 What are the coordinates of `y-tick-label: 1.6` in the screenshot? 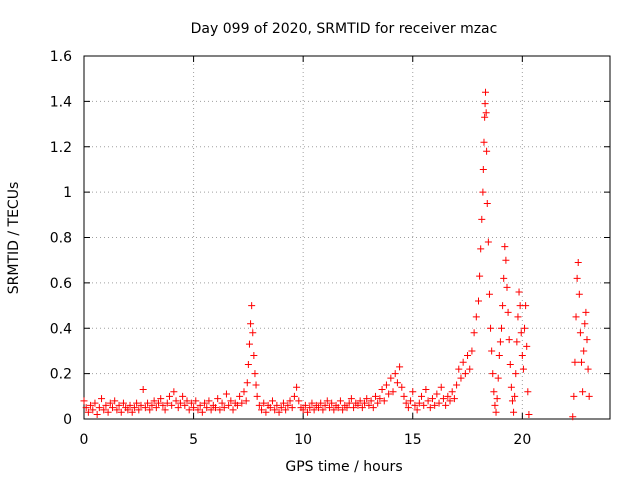 It's located at (61, 57).